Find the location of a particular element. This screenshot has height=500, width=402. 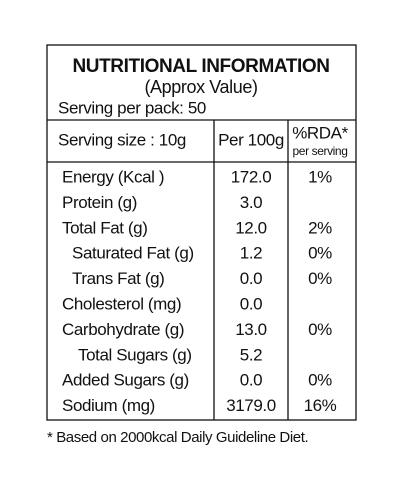

rda-value: 16% is located at coordinates (320, 405).